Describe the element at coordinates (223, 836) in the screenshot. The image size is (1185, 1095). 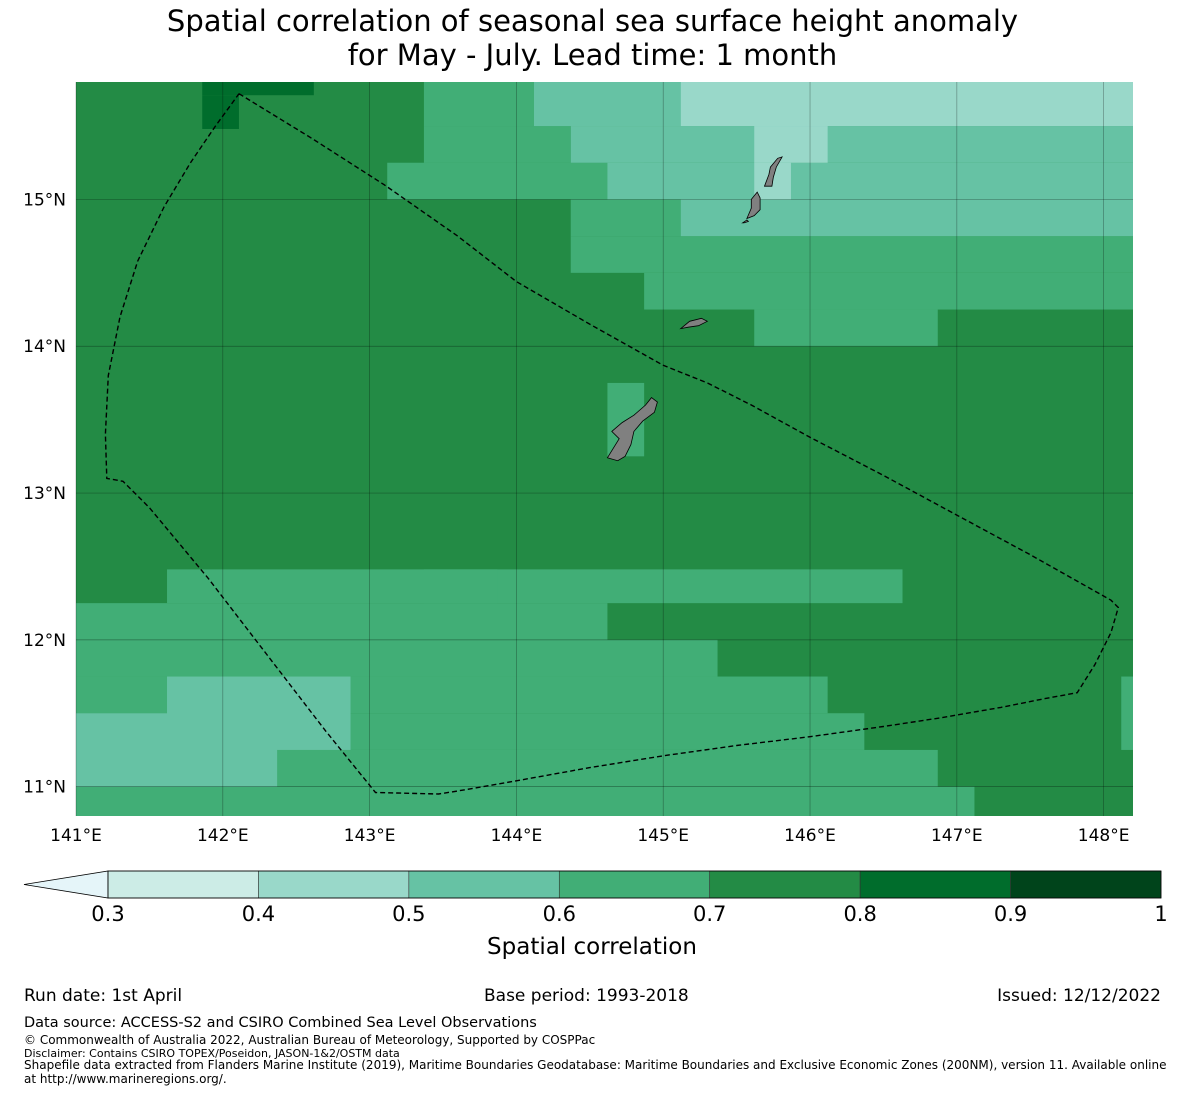
I see `longitude-tick-label: 142°E` at that location.